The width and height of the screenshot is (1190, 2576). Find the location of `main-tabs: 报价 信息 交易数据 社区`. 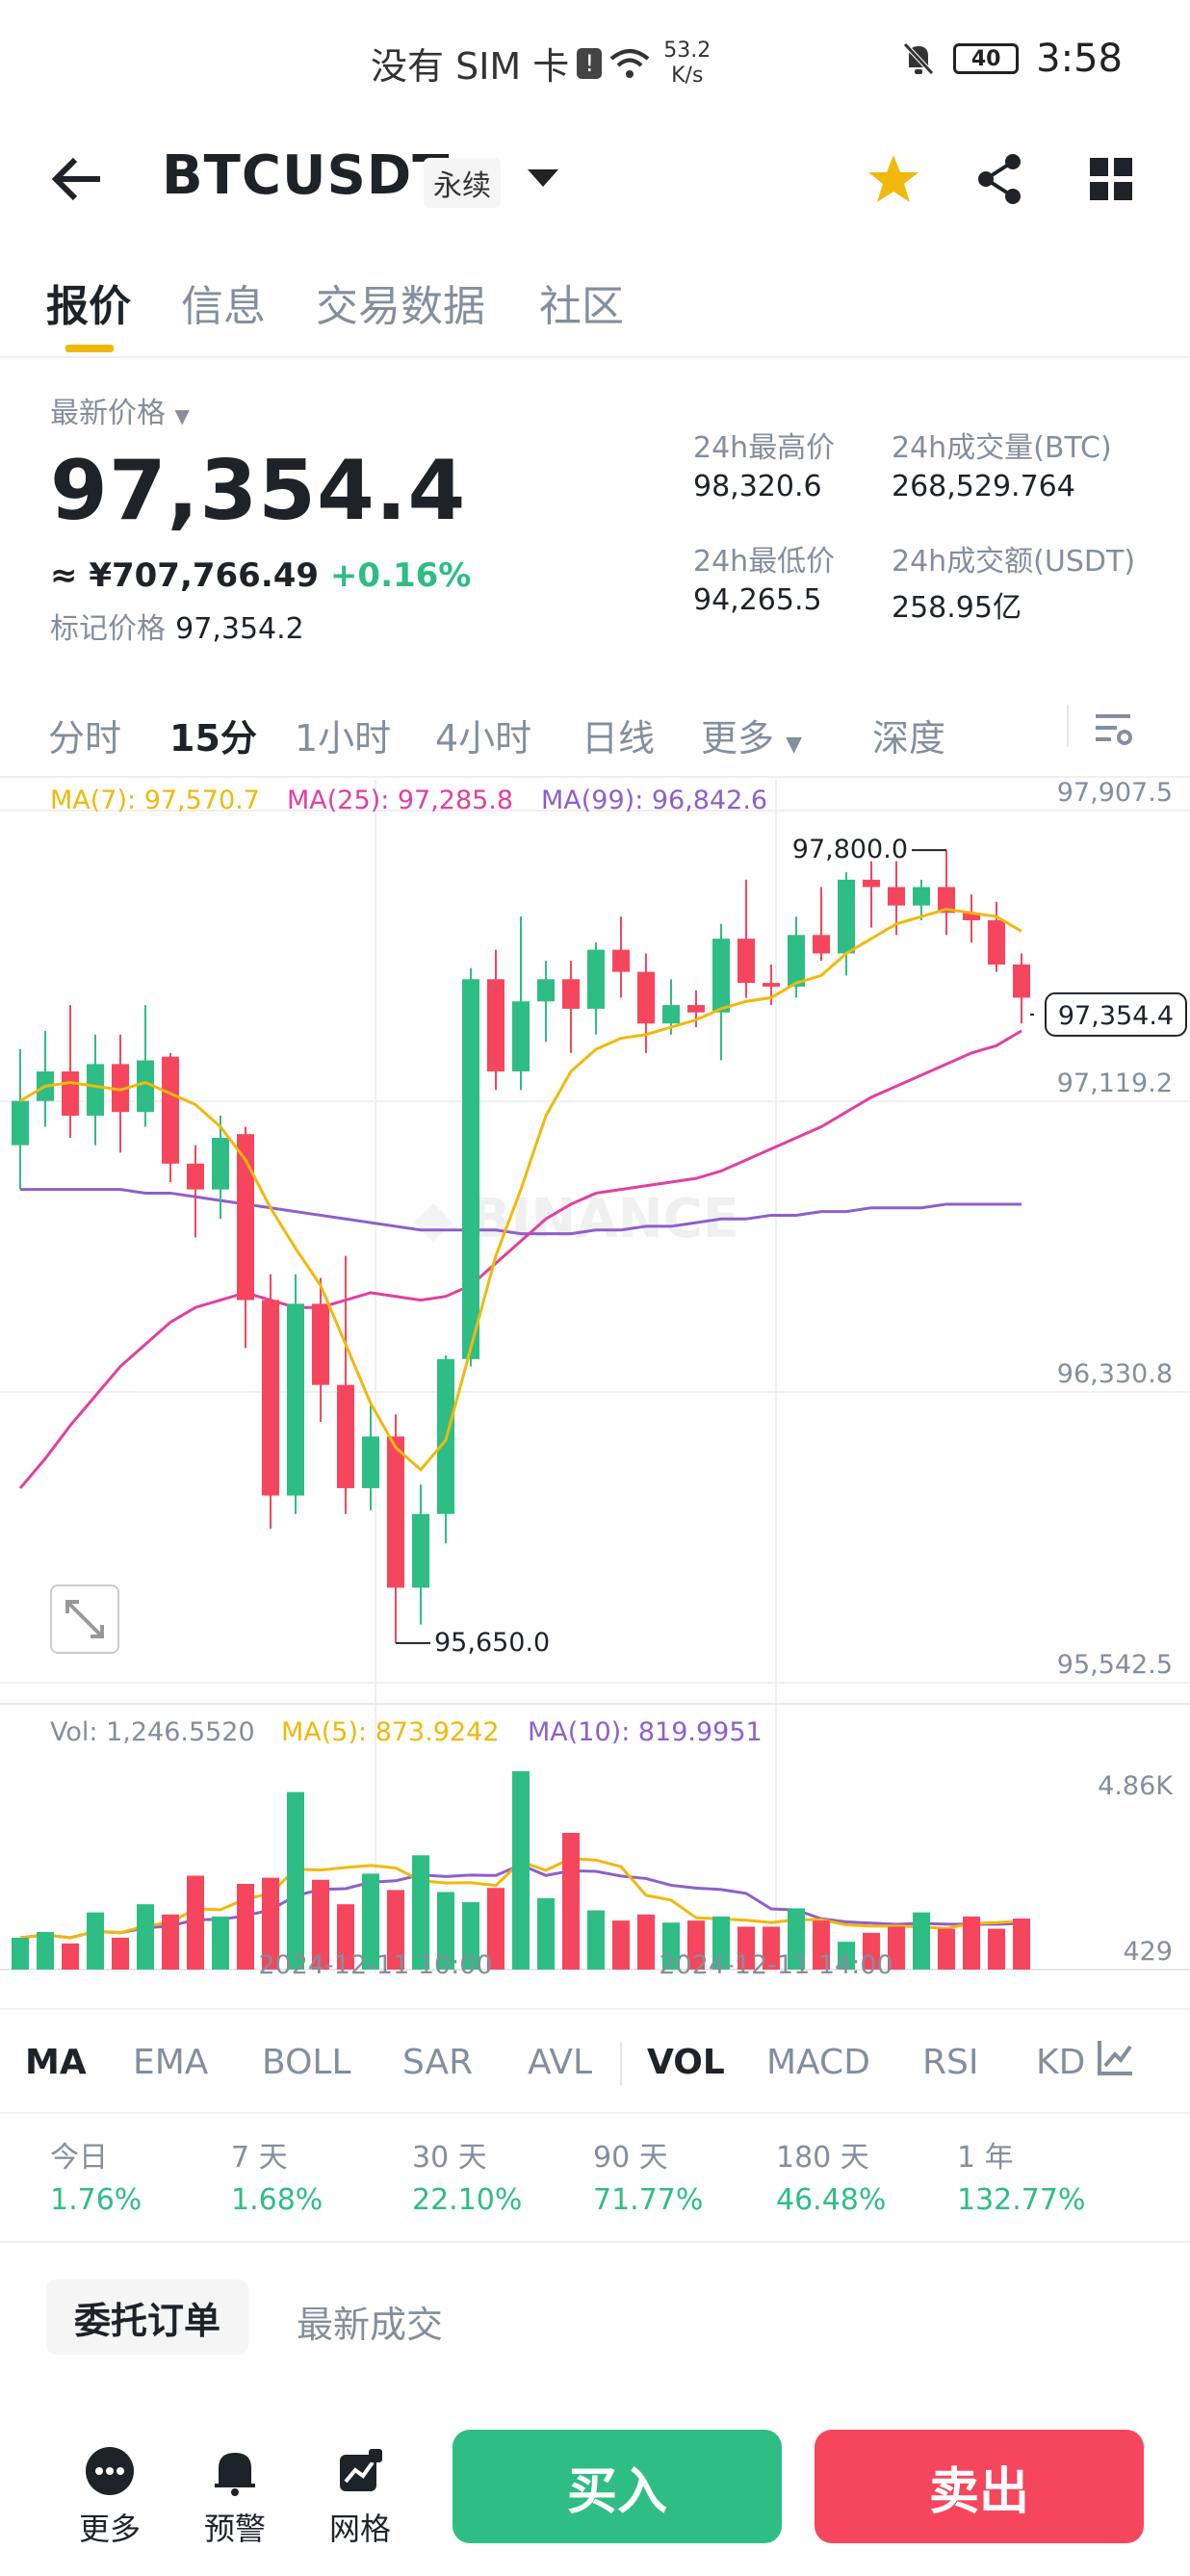

main-tabs: 报价 信息 交易数据 社区 is located at coordinates (595, 310).